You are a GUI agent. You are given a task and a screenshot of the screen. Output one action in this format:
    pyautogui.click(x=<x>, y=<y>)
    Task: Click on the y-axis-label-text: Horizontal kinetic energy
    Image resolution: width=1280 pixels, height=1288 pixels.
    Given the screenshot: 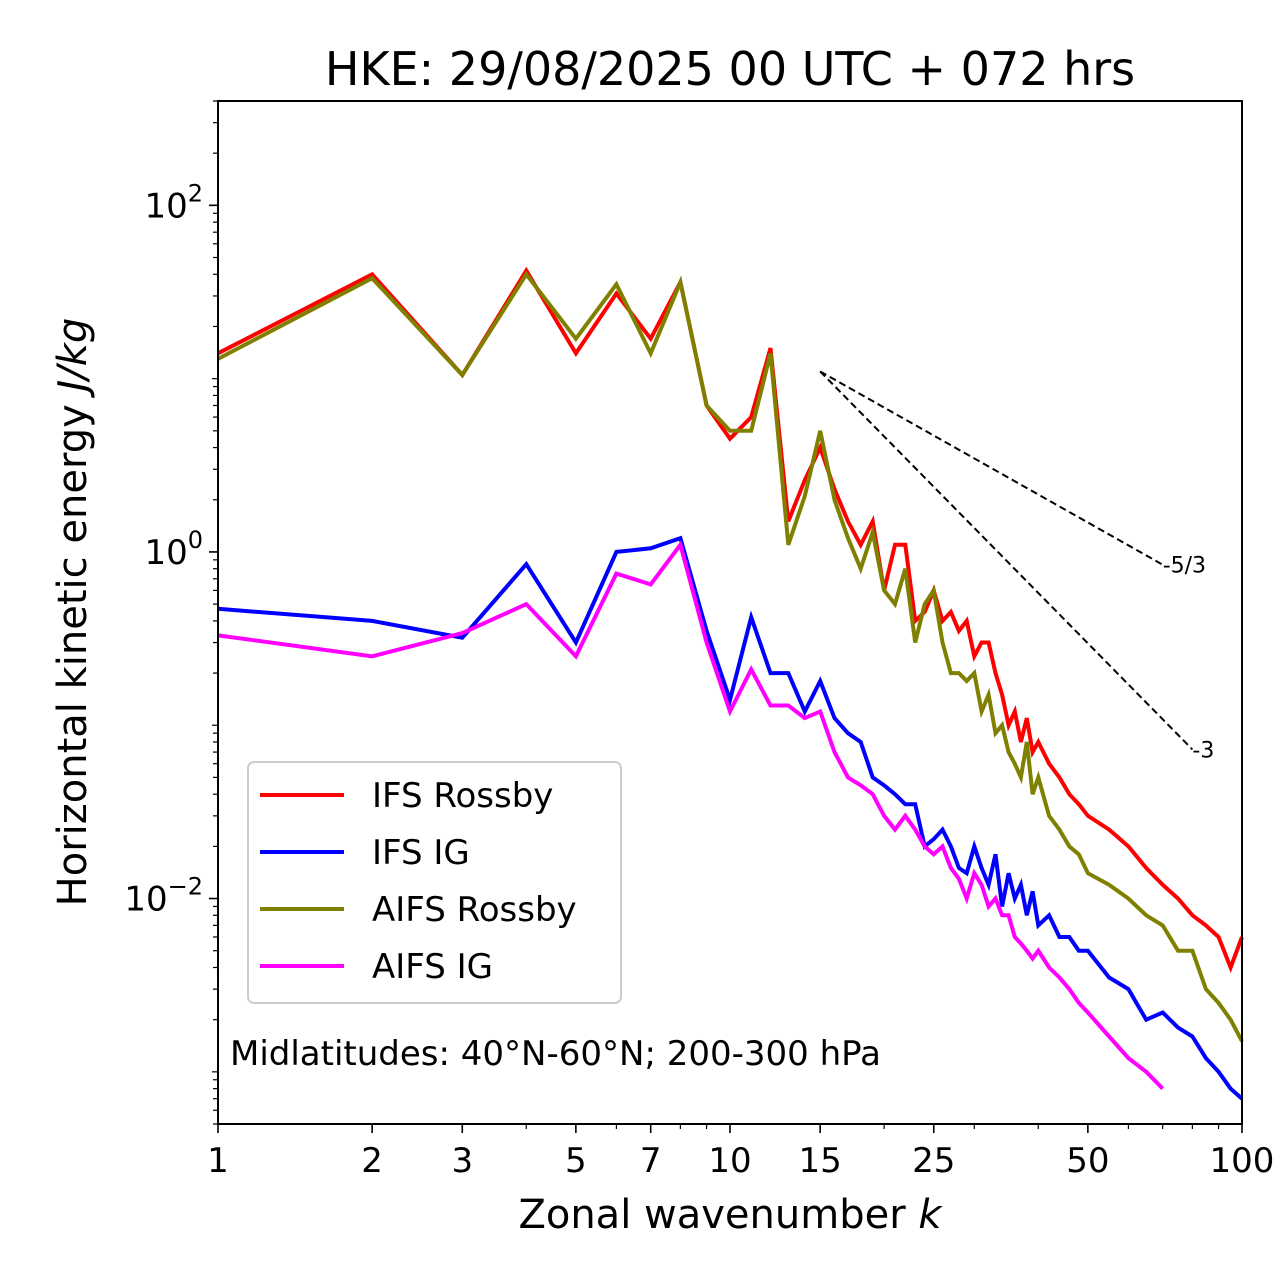 What is the action you would take?
    pyautogui.click(x=73, y=655)
    